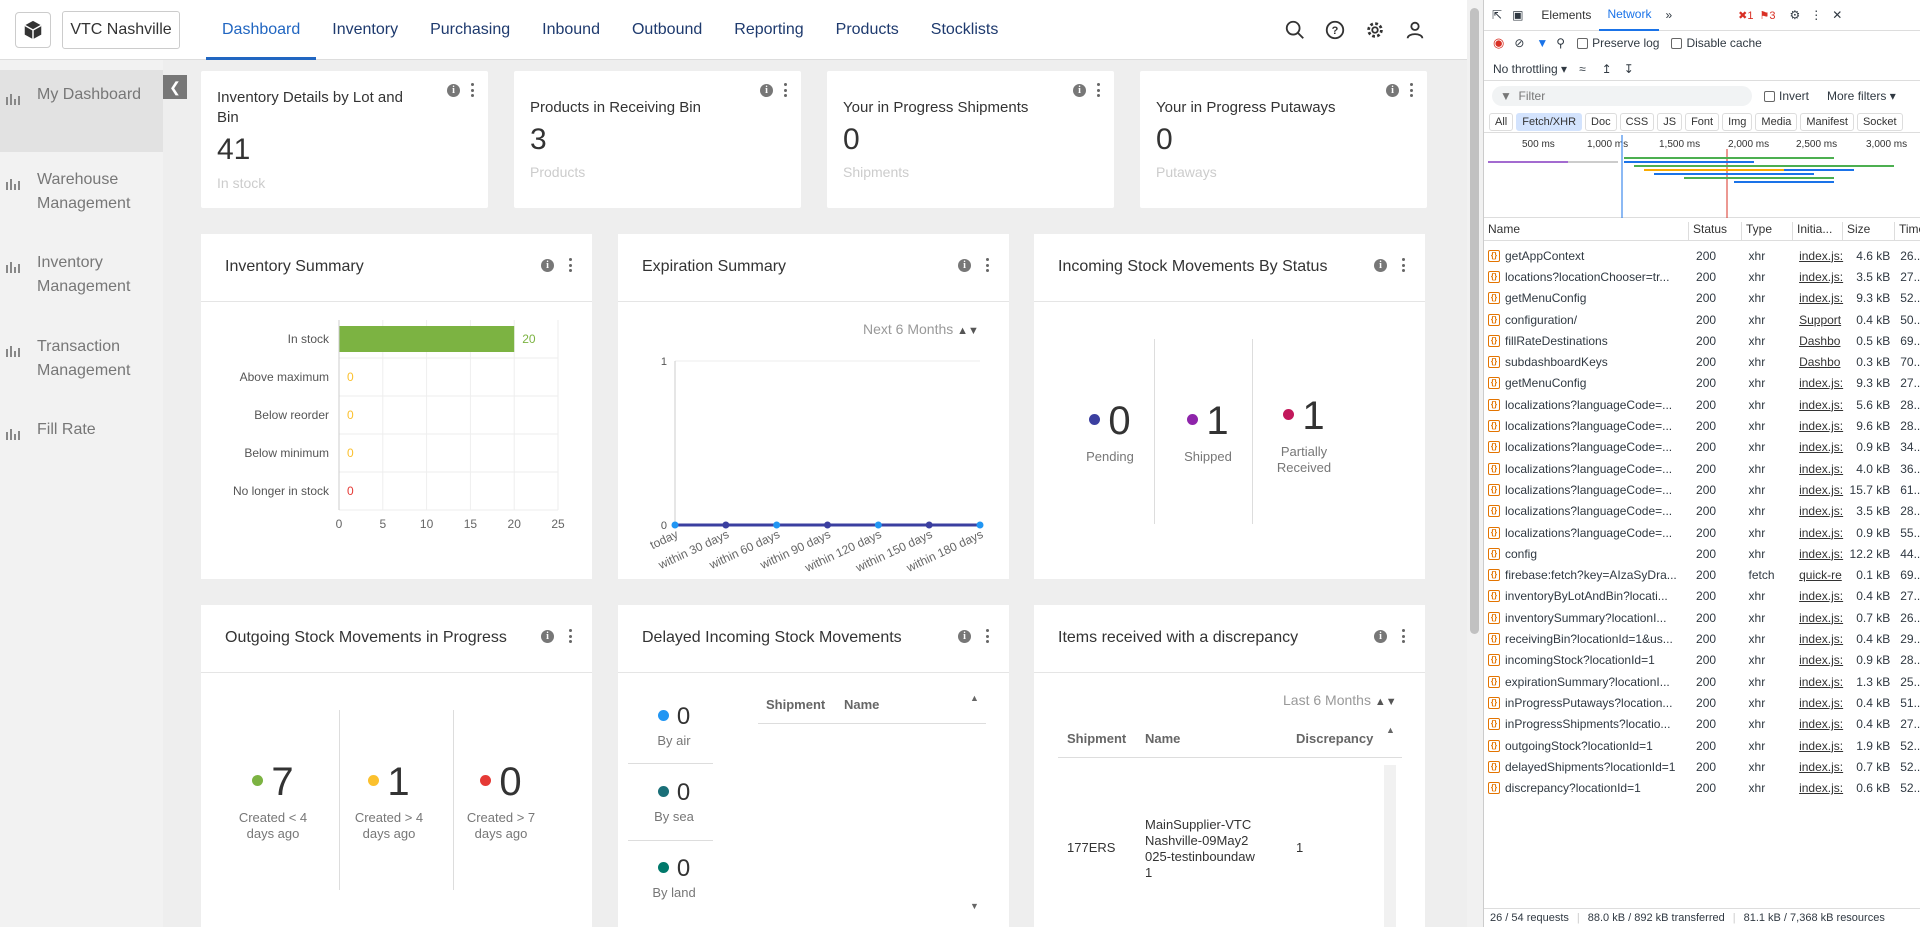 The width and height of the screenshot is (1920, 927). I want to click on stat-by-land: 0 By land, so click(674, 878).